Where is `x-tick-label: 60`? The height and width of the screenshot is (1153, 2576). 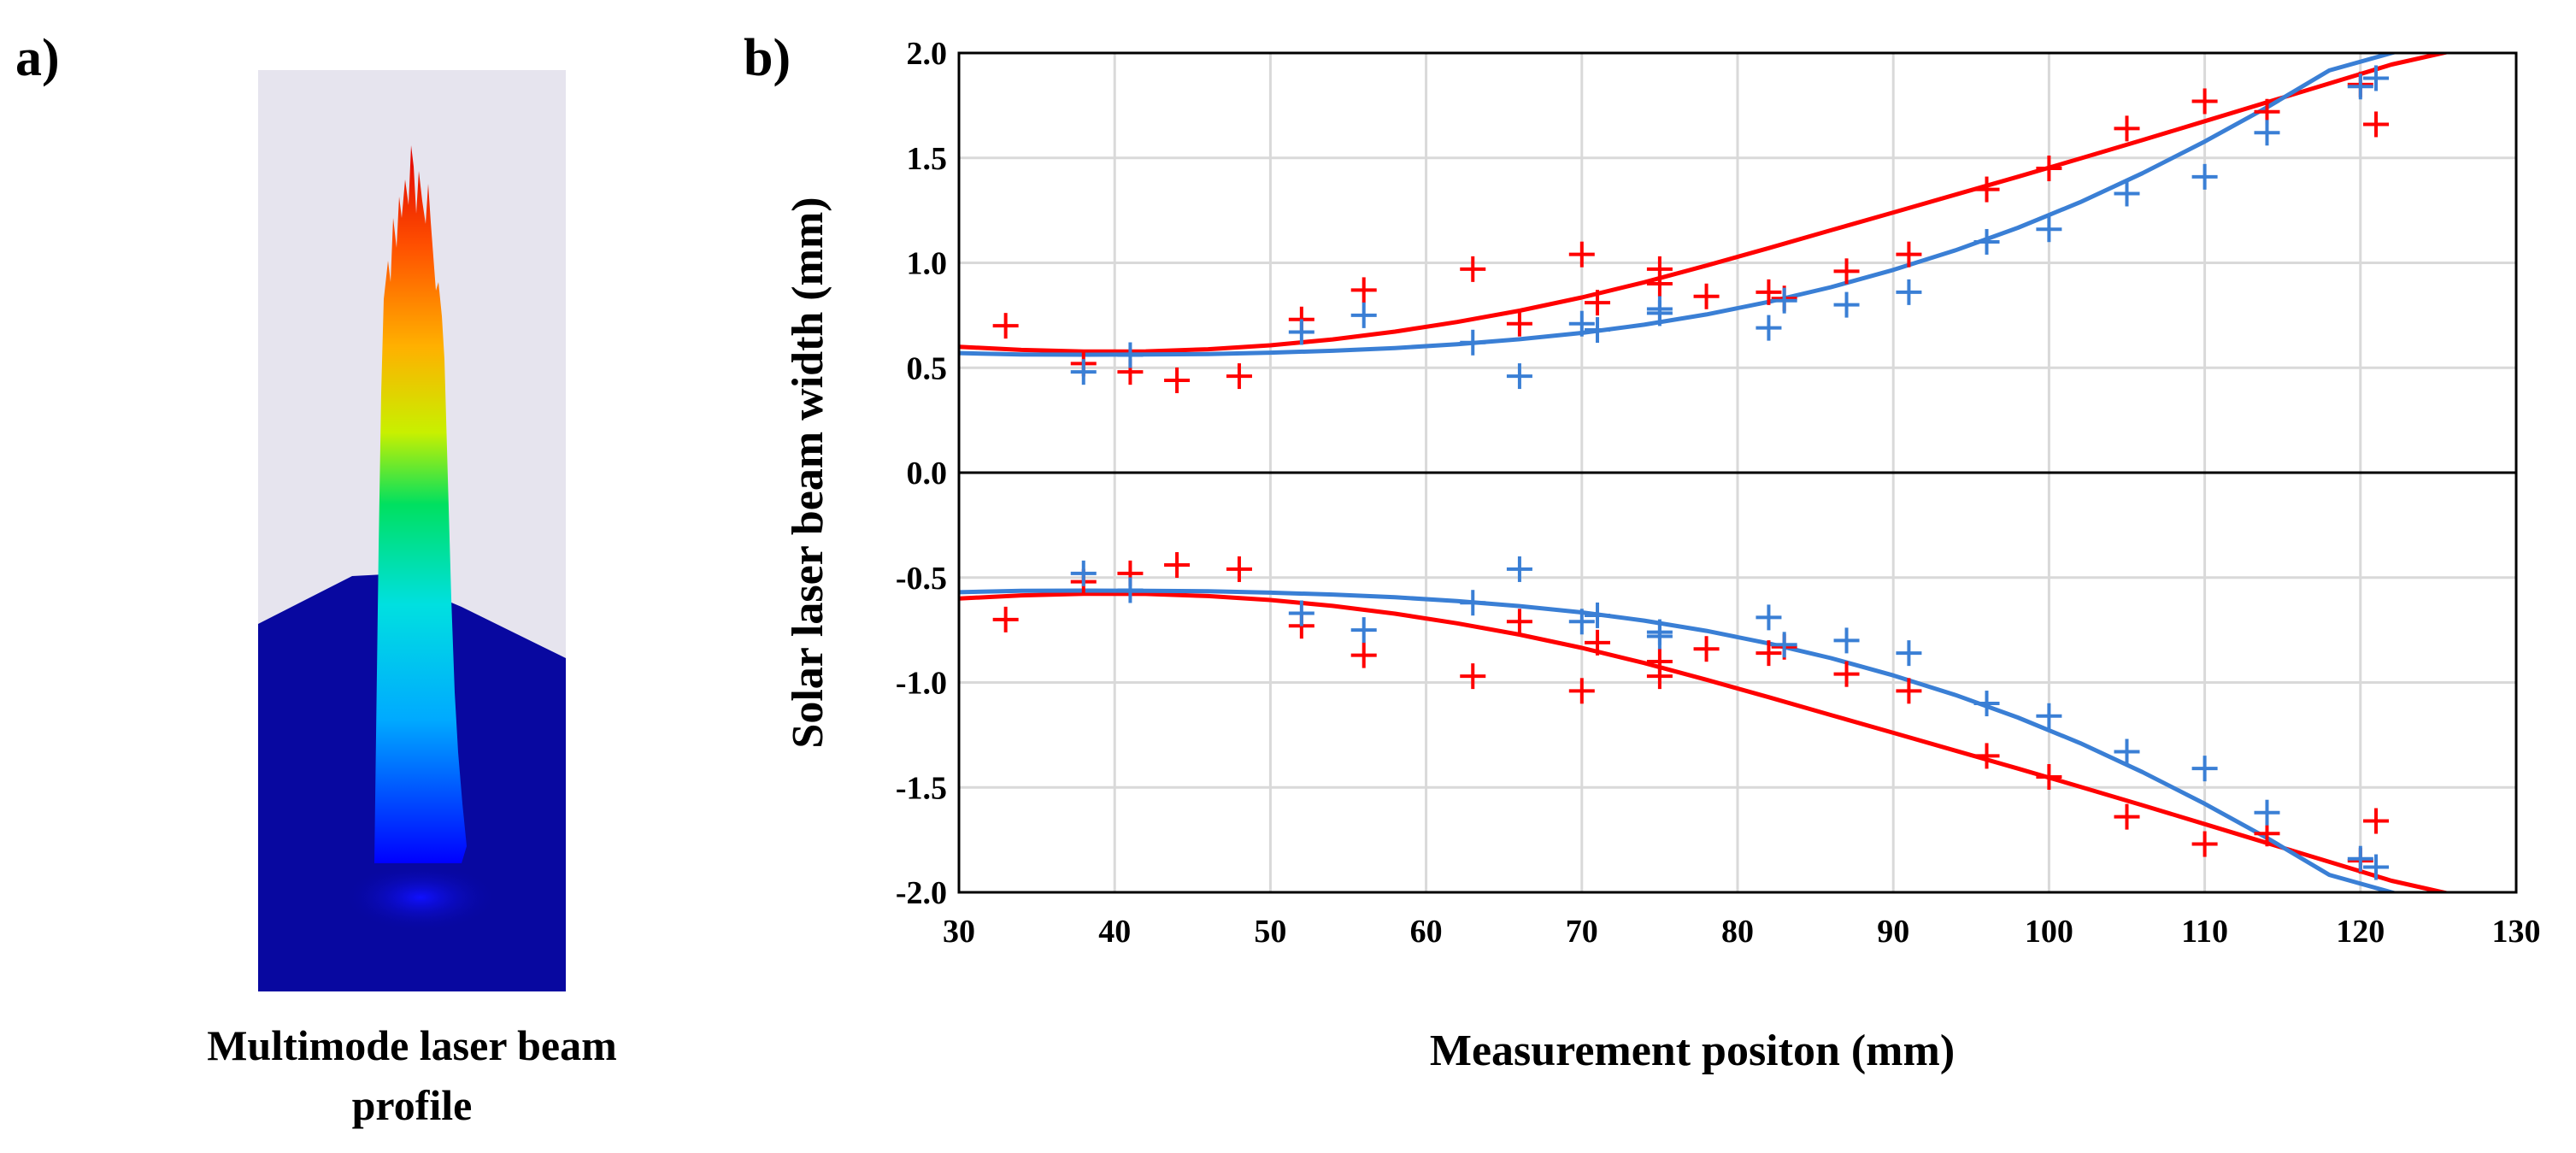 x-tick-label: 60 is located at coordinates (1426, 932).